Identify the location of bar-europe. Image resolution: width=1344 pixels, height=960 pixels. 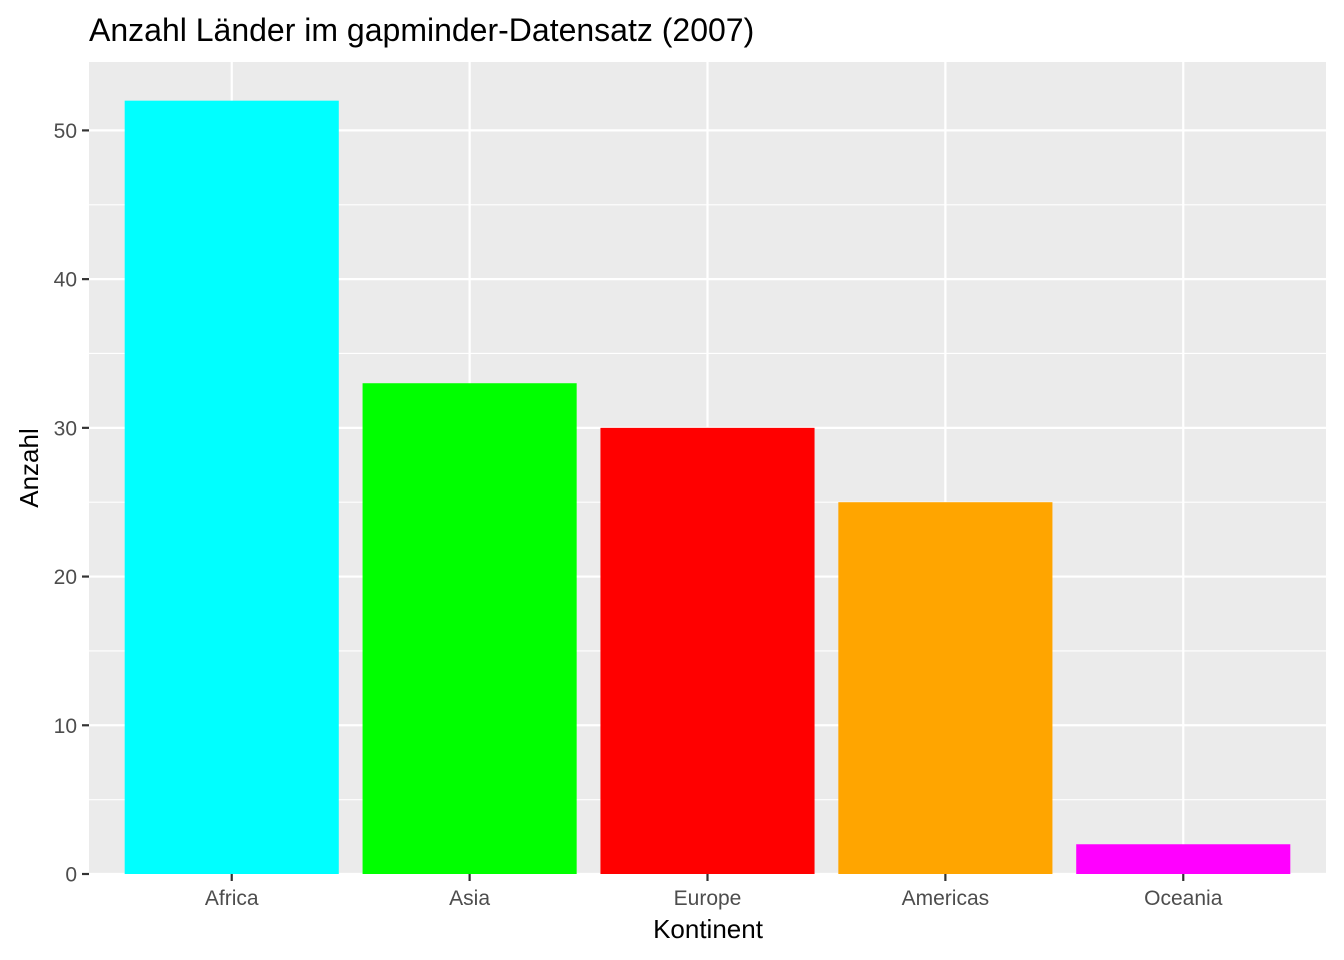
(707, 650).